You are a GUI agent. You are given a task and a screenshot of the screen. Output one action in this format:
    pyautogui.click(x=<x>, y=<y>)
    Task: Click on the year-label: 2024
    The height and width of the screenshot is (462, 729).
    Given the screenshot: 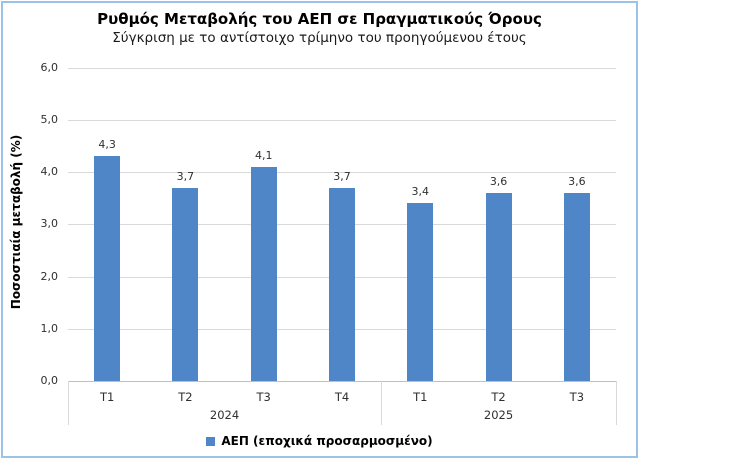 What is the action you would take?
    pyautogui.click(x=224, y=415)
    